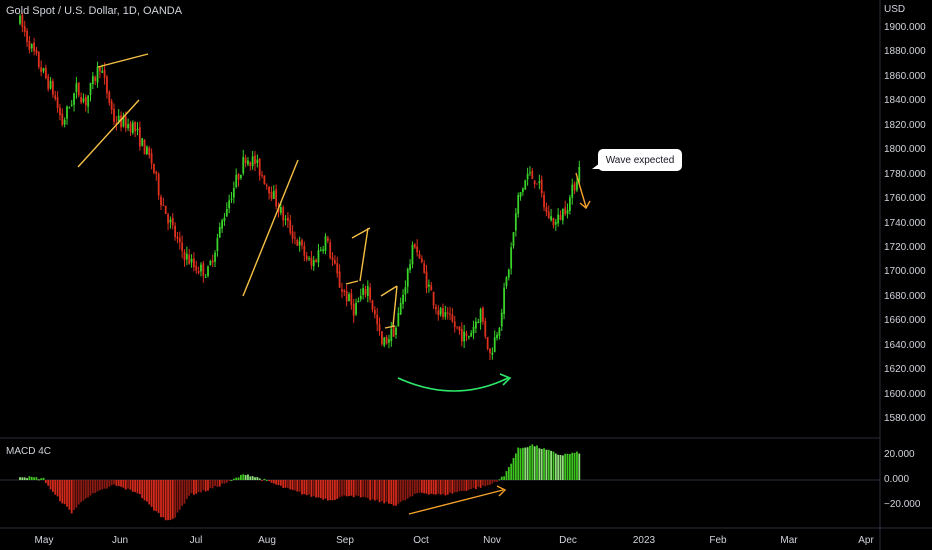  Describe the element at coordinates (905, 101) in the screenshot. I see `price-tick-label: 1840.000` at that location.